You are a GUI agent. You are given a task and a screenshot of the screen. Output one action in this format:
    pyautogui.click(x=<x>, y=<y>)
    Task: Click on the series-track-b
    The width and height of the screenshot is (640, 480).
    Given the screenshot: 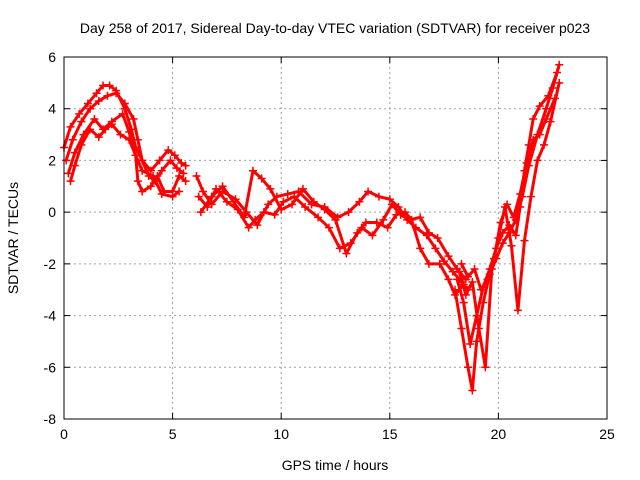 What is the action you would take?
    pyautogui.click(x=125, y=137)
    